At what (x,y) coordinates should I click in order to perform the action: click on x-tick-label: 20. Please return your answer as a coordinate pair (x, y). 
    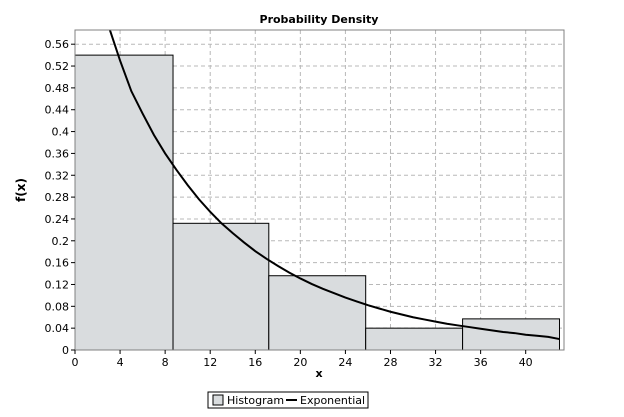
    Looking at the image, I should click on (300, 362).